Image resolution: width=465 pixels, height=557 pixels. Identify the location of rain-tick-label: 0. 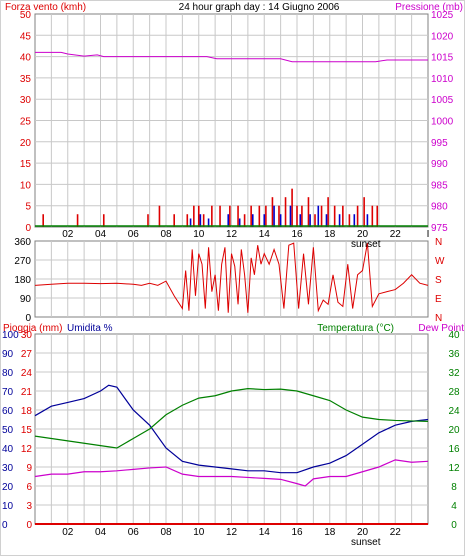
(29, 525).